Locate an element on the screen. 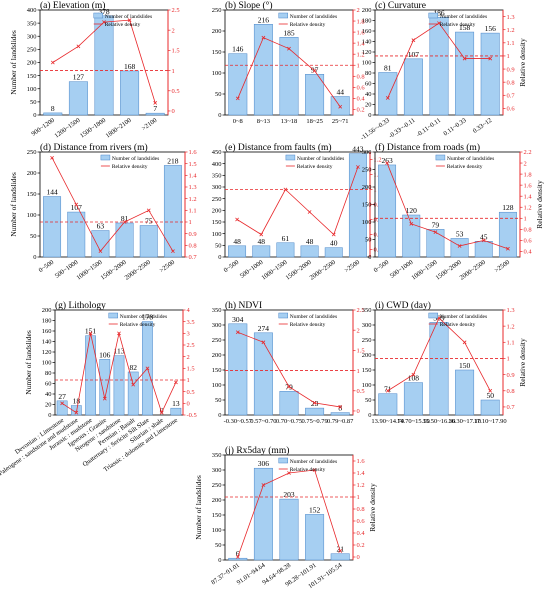  category-label: 14.70~15.50 is located at coordinates (413, 421).